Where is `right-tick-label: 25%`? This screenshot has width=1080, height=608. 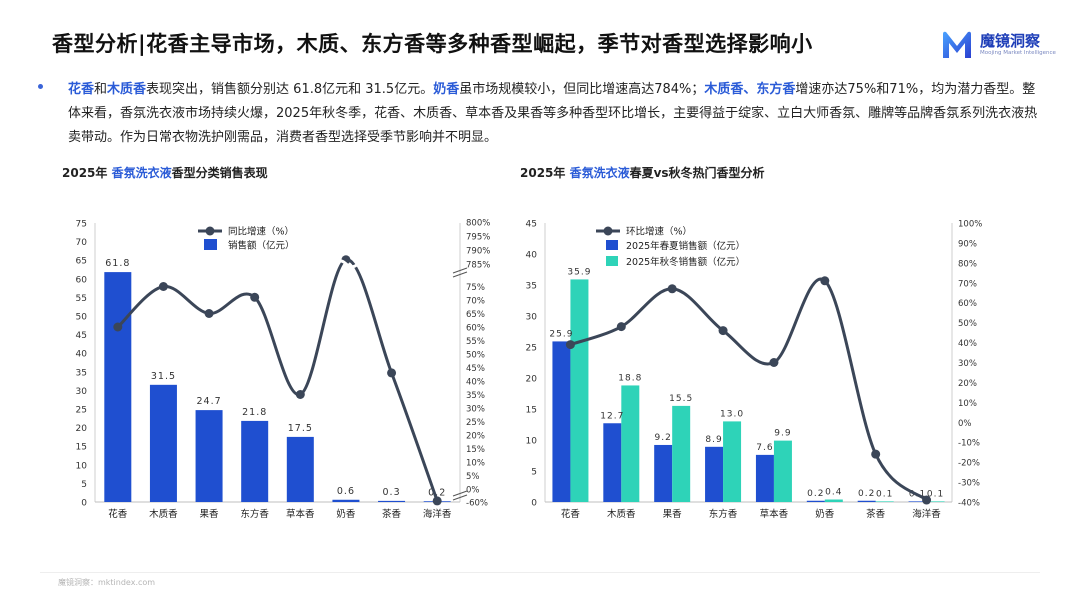
right-tick-label: 25% is located at coordinates (475, 423).